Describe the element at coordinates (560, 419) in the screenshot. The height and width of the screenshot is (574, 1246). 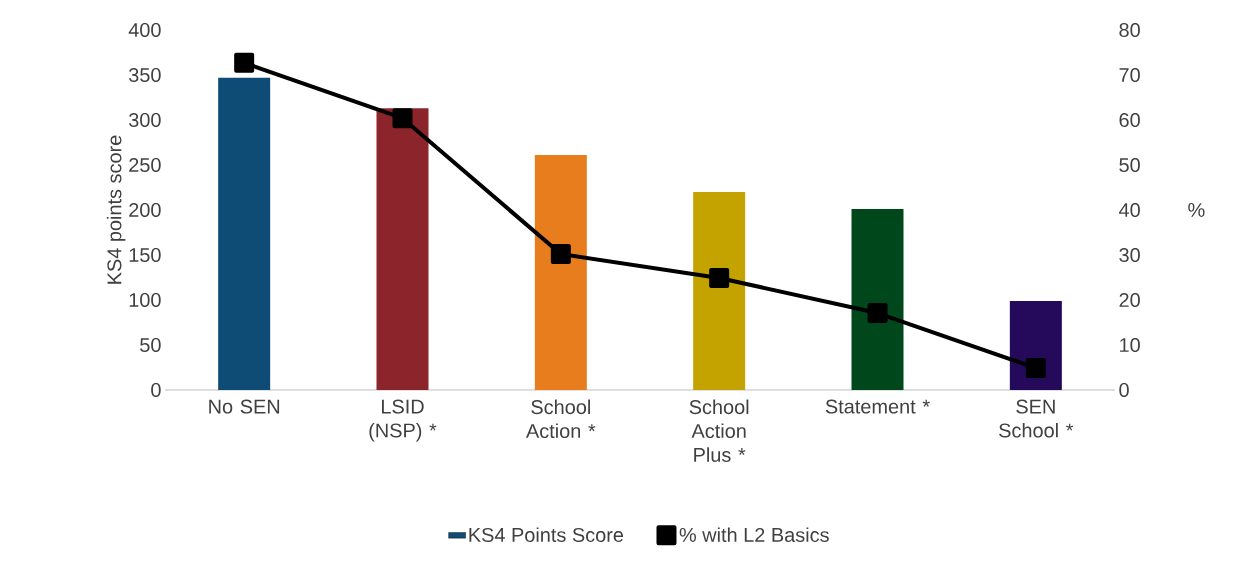
I see `x-tick-label: School Action *` at that location.